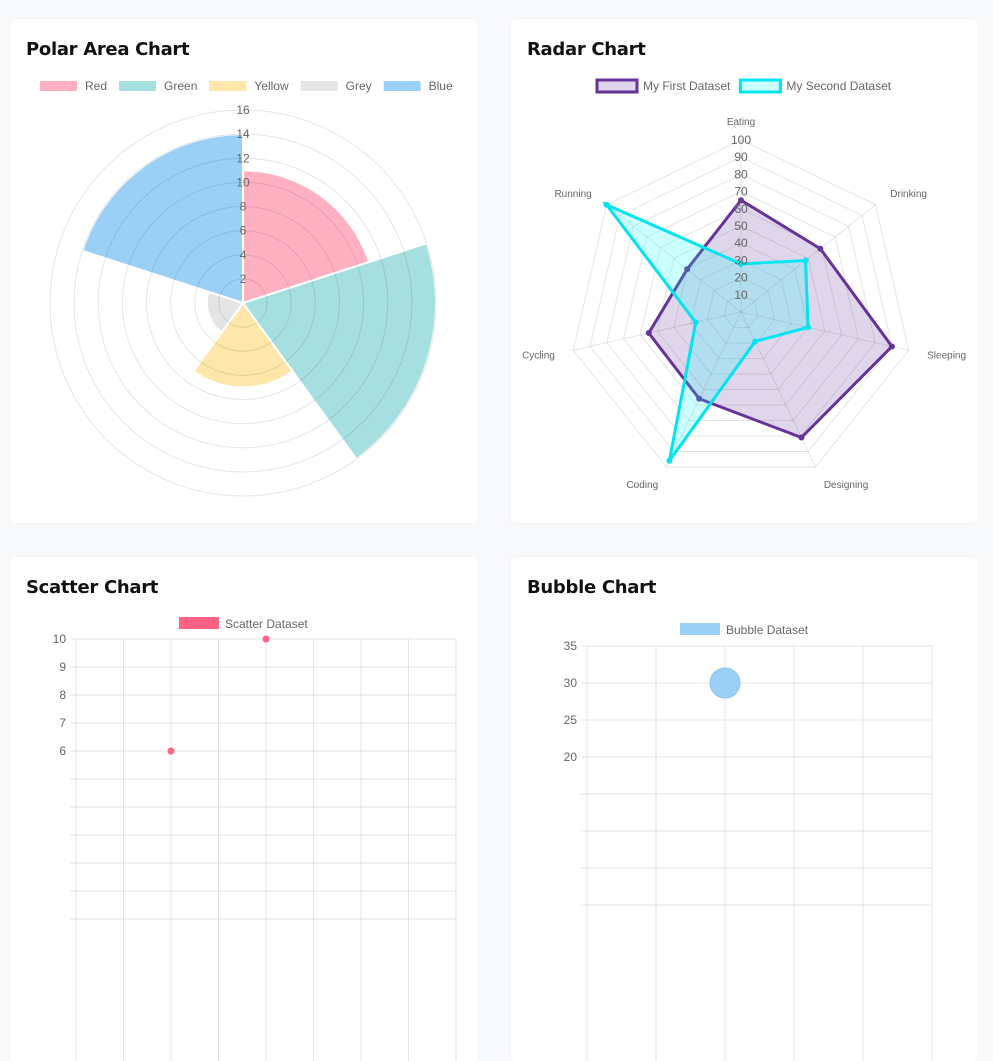 The width and height of the screenshot is (993, 1061). Describe the element at coordinates (96, 86) in the screenshot. I see `legend-label: Red` at that location.